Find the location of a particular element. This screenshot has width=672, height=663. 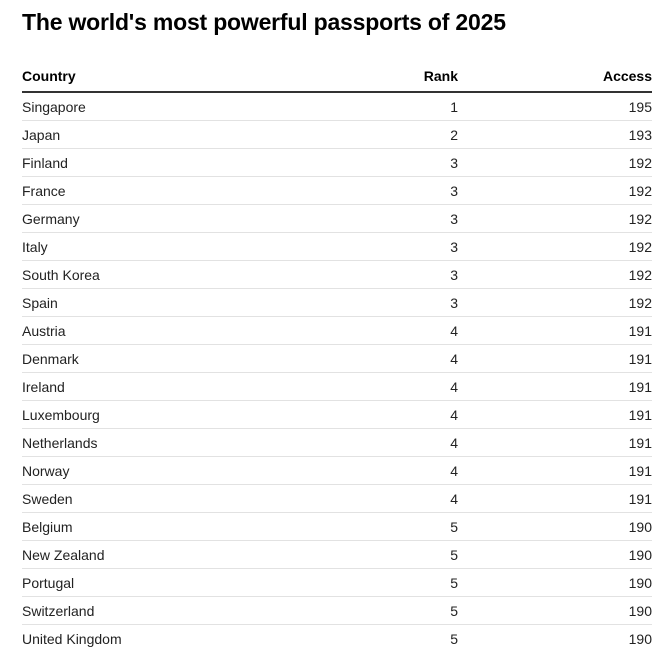

country-cell: Sweden is located at coordinates (182, 498).